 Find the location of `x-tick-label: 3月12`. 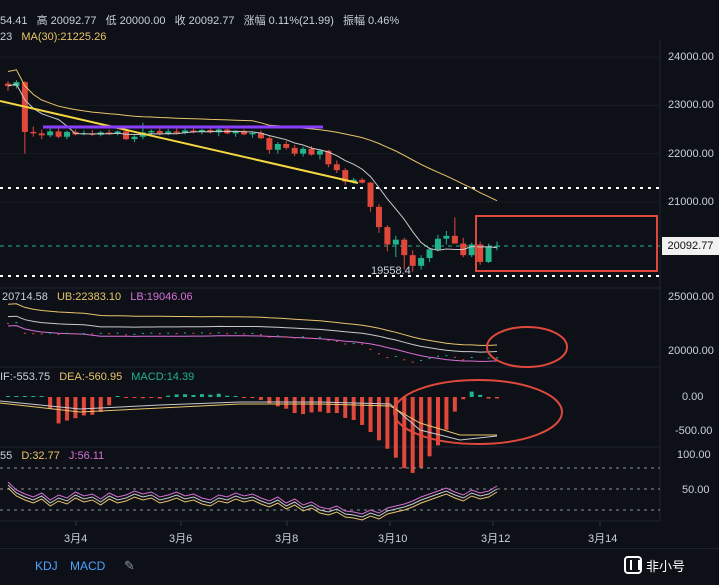

x-tick-label: 3月12 is located at coordinates (496, 539).